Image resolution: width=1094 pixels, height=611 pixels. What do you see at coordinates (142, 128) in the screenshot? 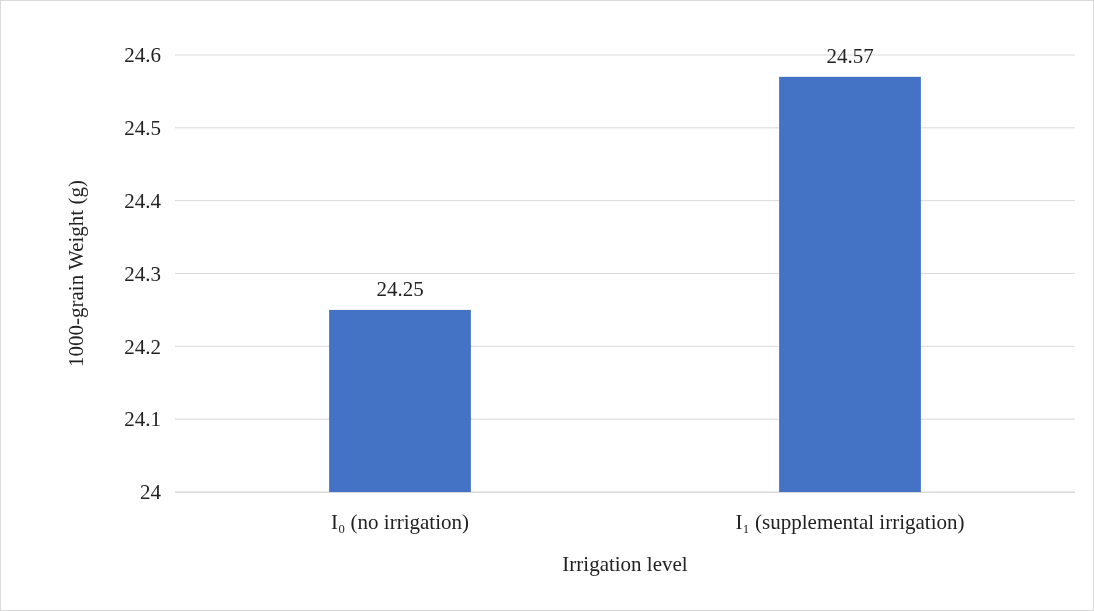
I see `y-tick-label: 24.5` at bounding box center [142, 128].